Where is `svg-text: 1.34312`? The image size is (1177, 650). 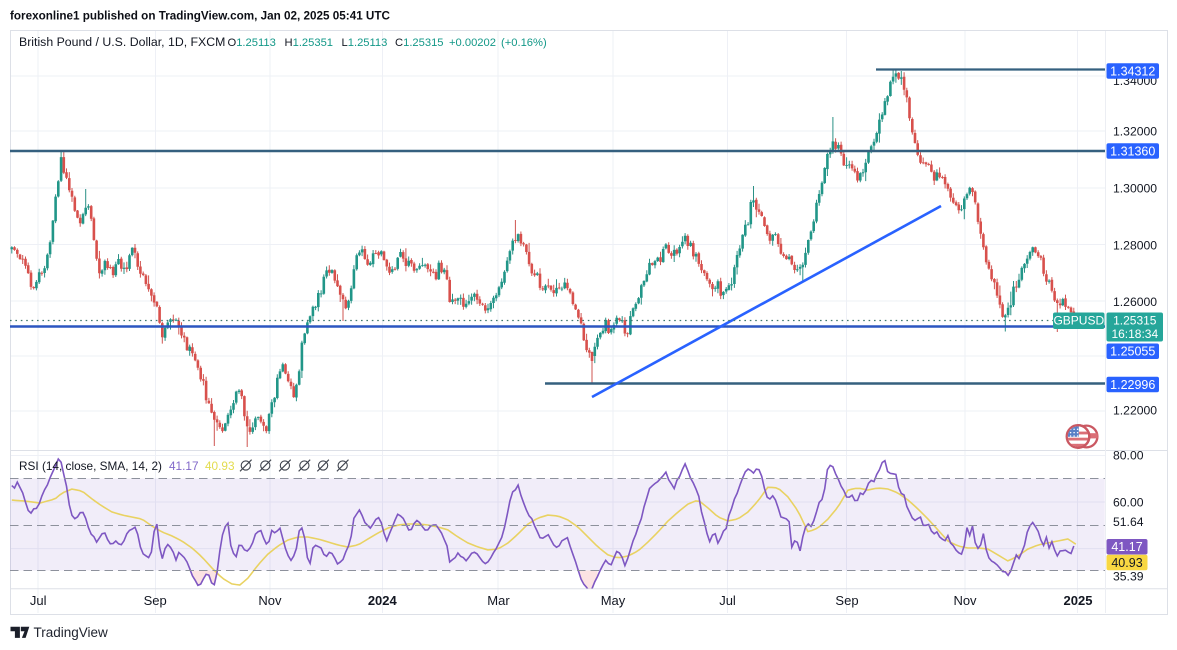 svg-text: 1.34312 is located at coordinates (1132, 71).